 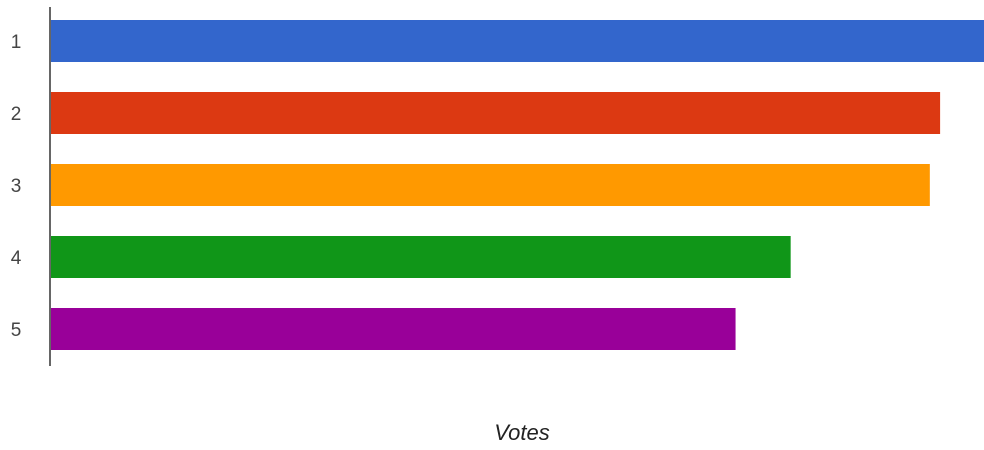 What do you see at coordinates (16, 258) in the screenshot?
I see `category-label-4: 4` at bounding box center [16, 258].